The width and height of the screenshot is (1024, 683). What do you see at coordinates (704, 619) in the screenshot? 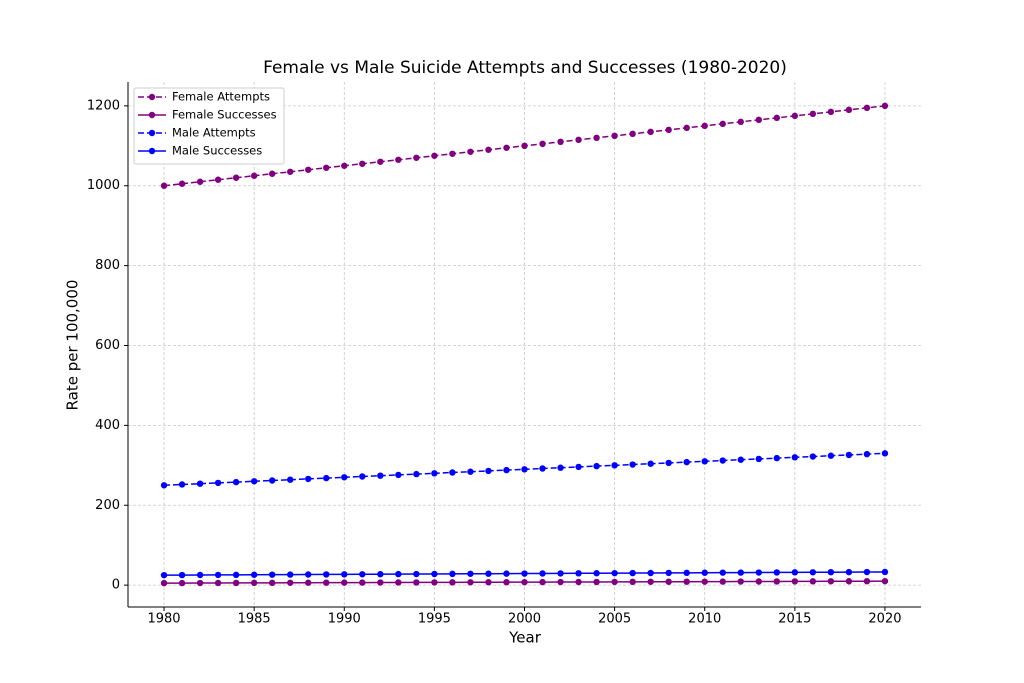
I see `x-tick-label: 2010` at bounding box center [704, 619].